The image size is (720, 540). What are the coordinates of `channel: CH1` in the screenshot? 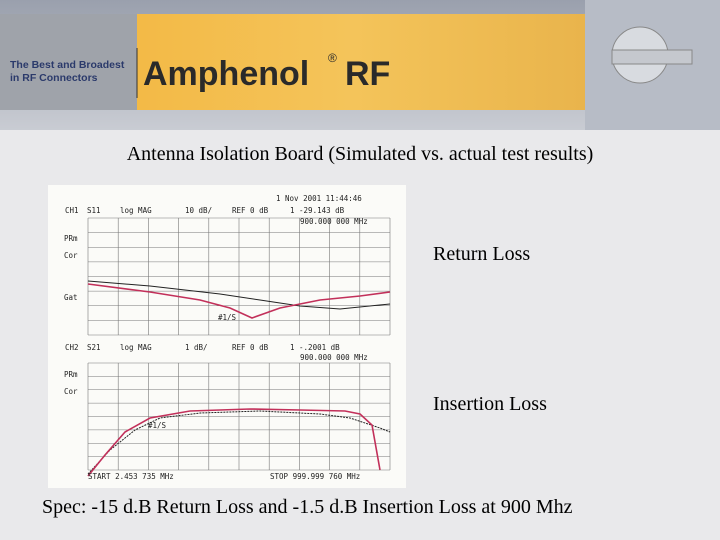 It's located at (72, 210).